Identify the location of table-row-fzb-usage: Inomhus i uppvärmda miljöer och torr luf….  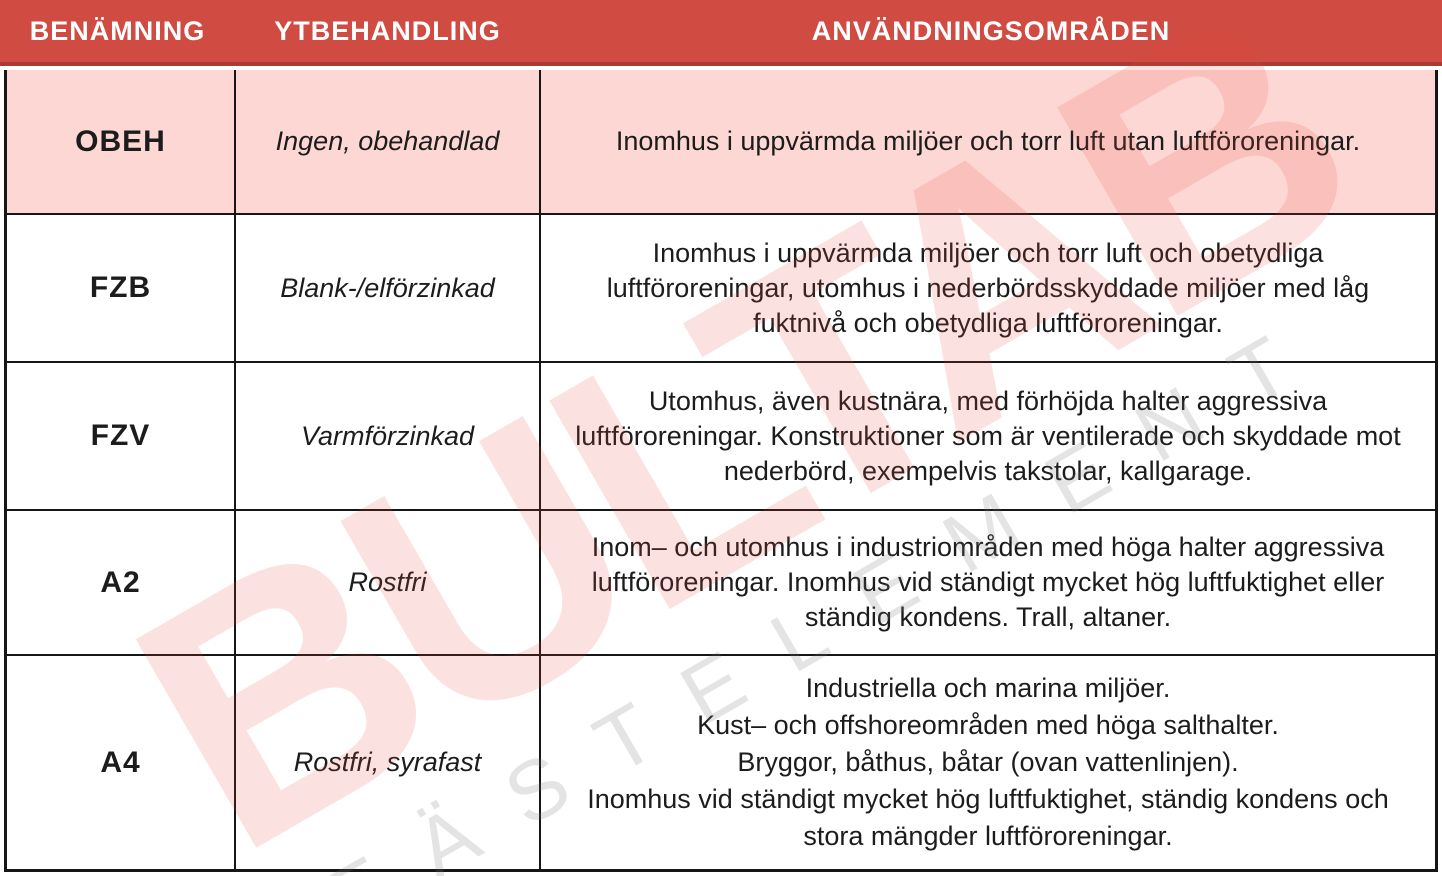
(988, 289).